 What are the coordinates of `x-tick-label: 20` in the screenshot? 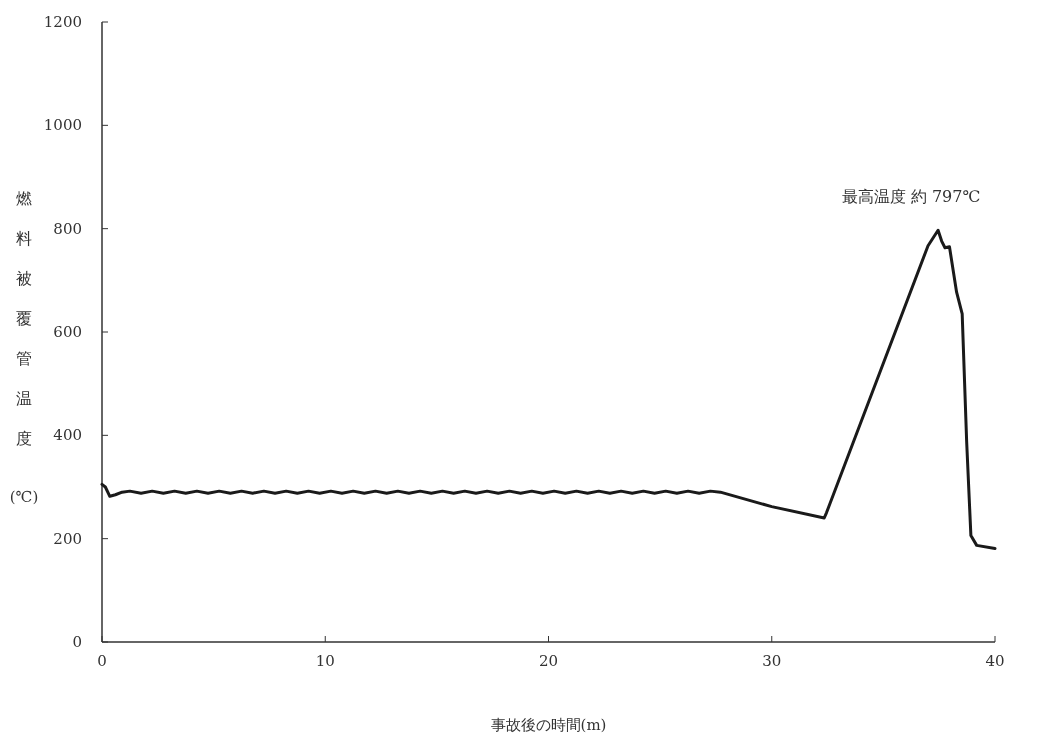 It's located at (548, 661).